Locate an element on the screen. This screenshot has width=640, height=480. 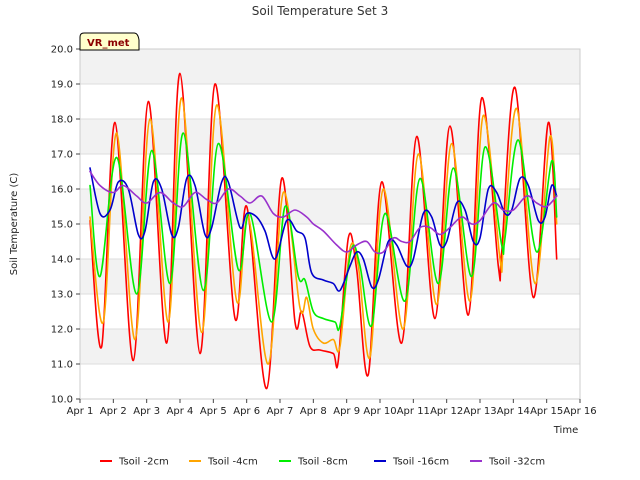
station-tag: VR_met is located at coordinates (109, 41).